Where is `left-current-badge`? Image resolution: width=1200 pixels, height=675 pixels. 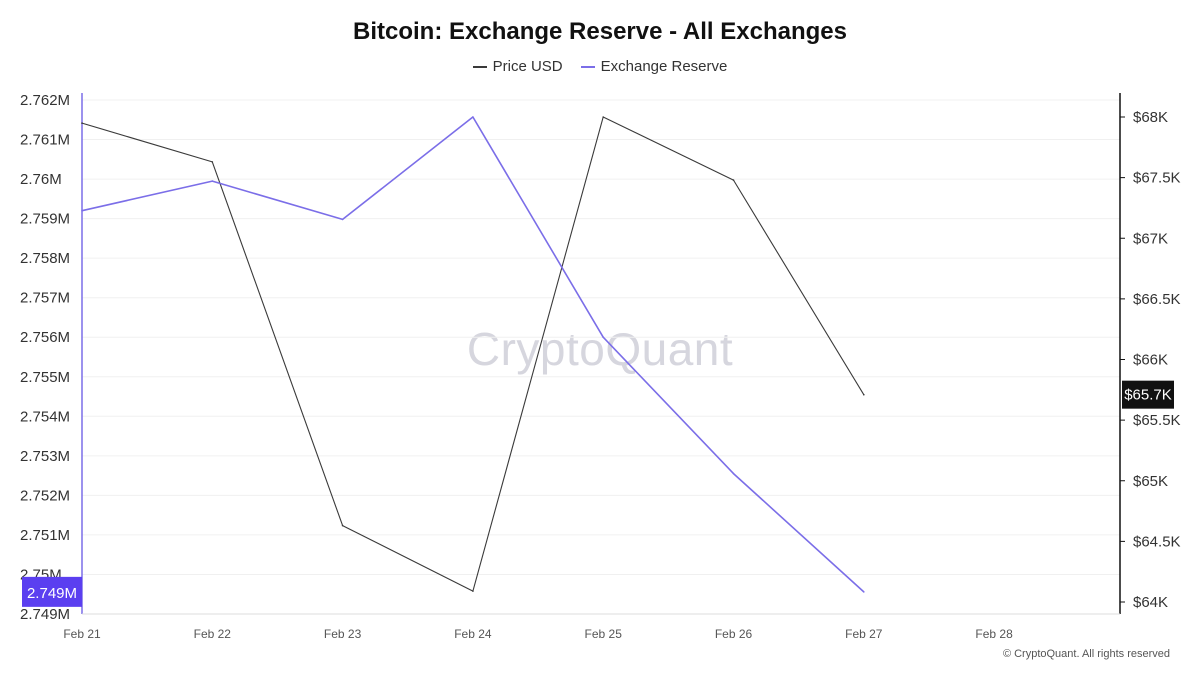
left-current-badge is located at coordinates (52, 591).